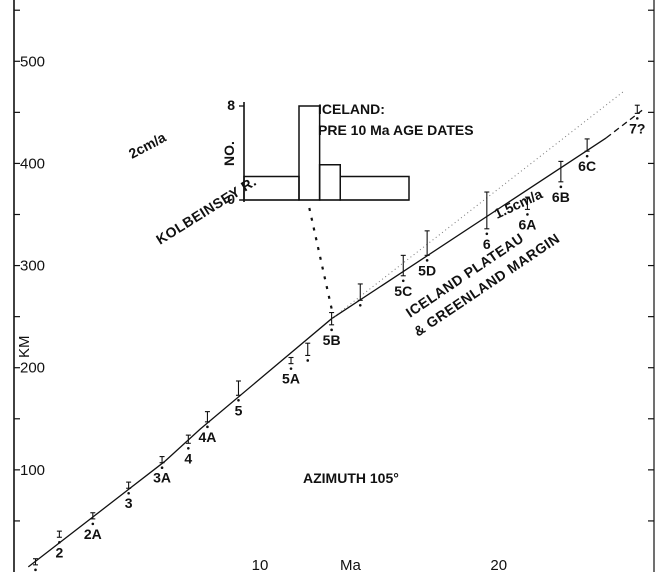 The height and width of the screenshot is (572, 665). Describe the element at coordinates (32, 266) in the screenshot. I see `y-tick-label: 300` at that location.